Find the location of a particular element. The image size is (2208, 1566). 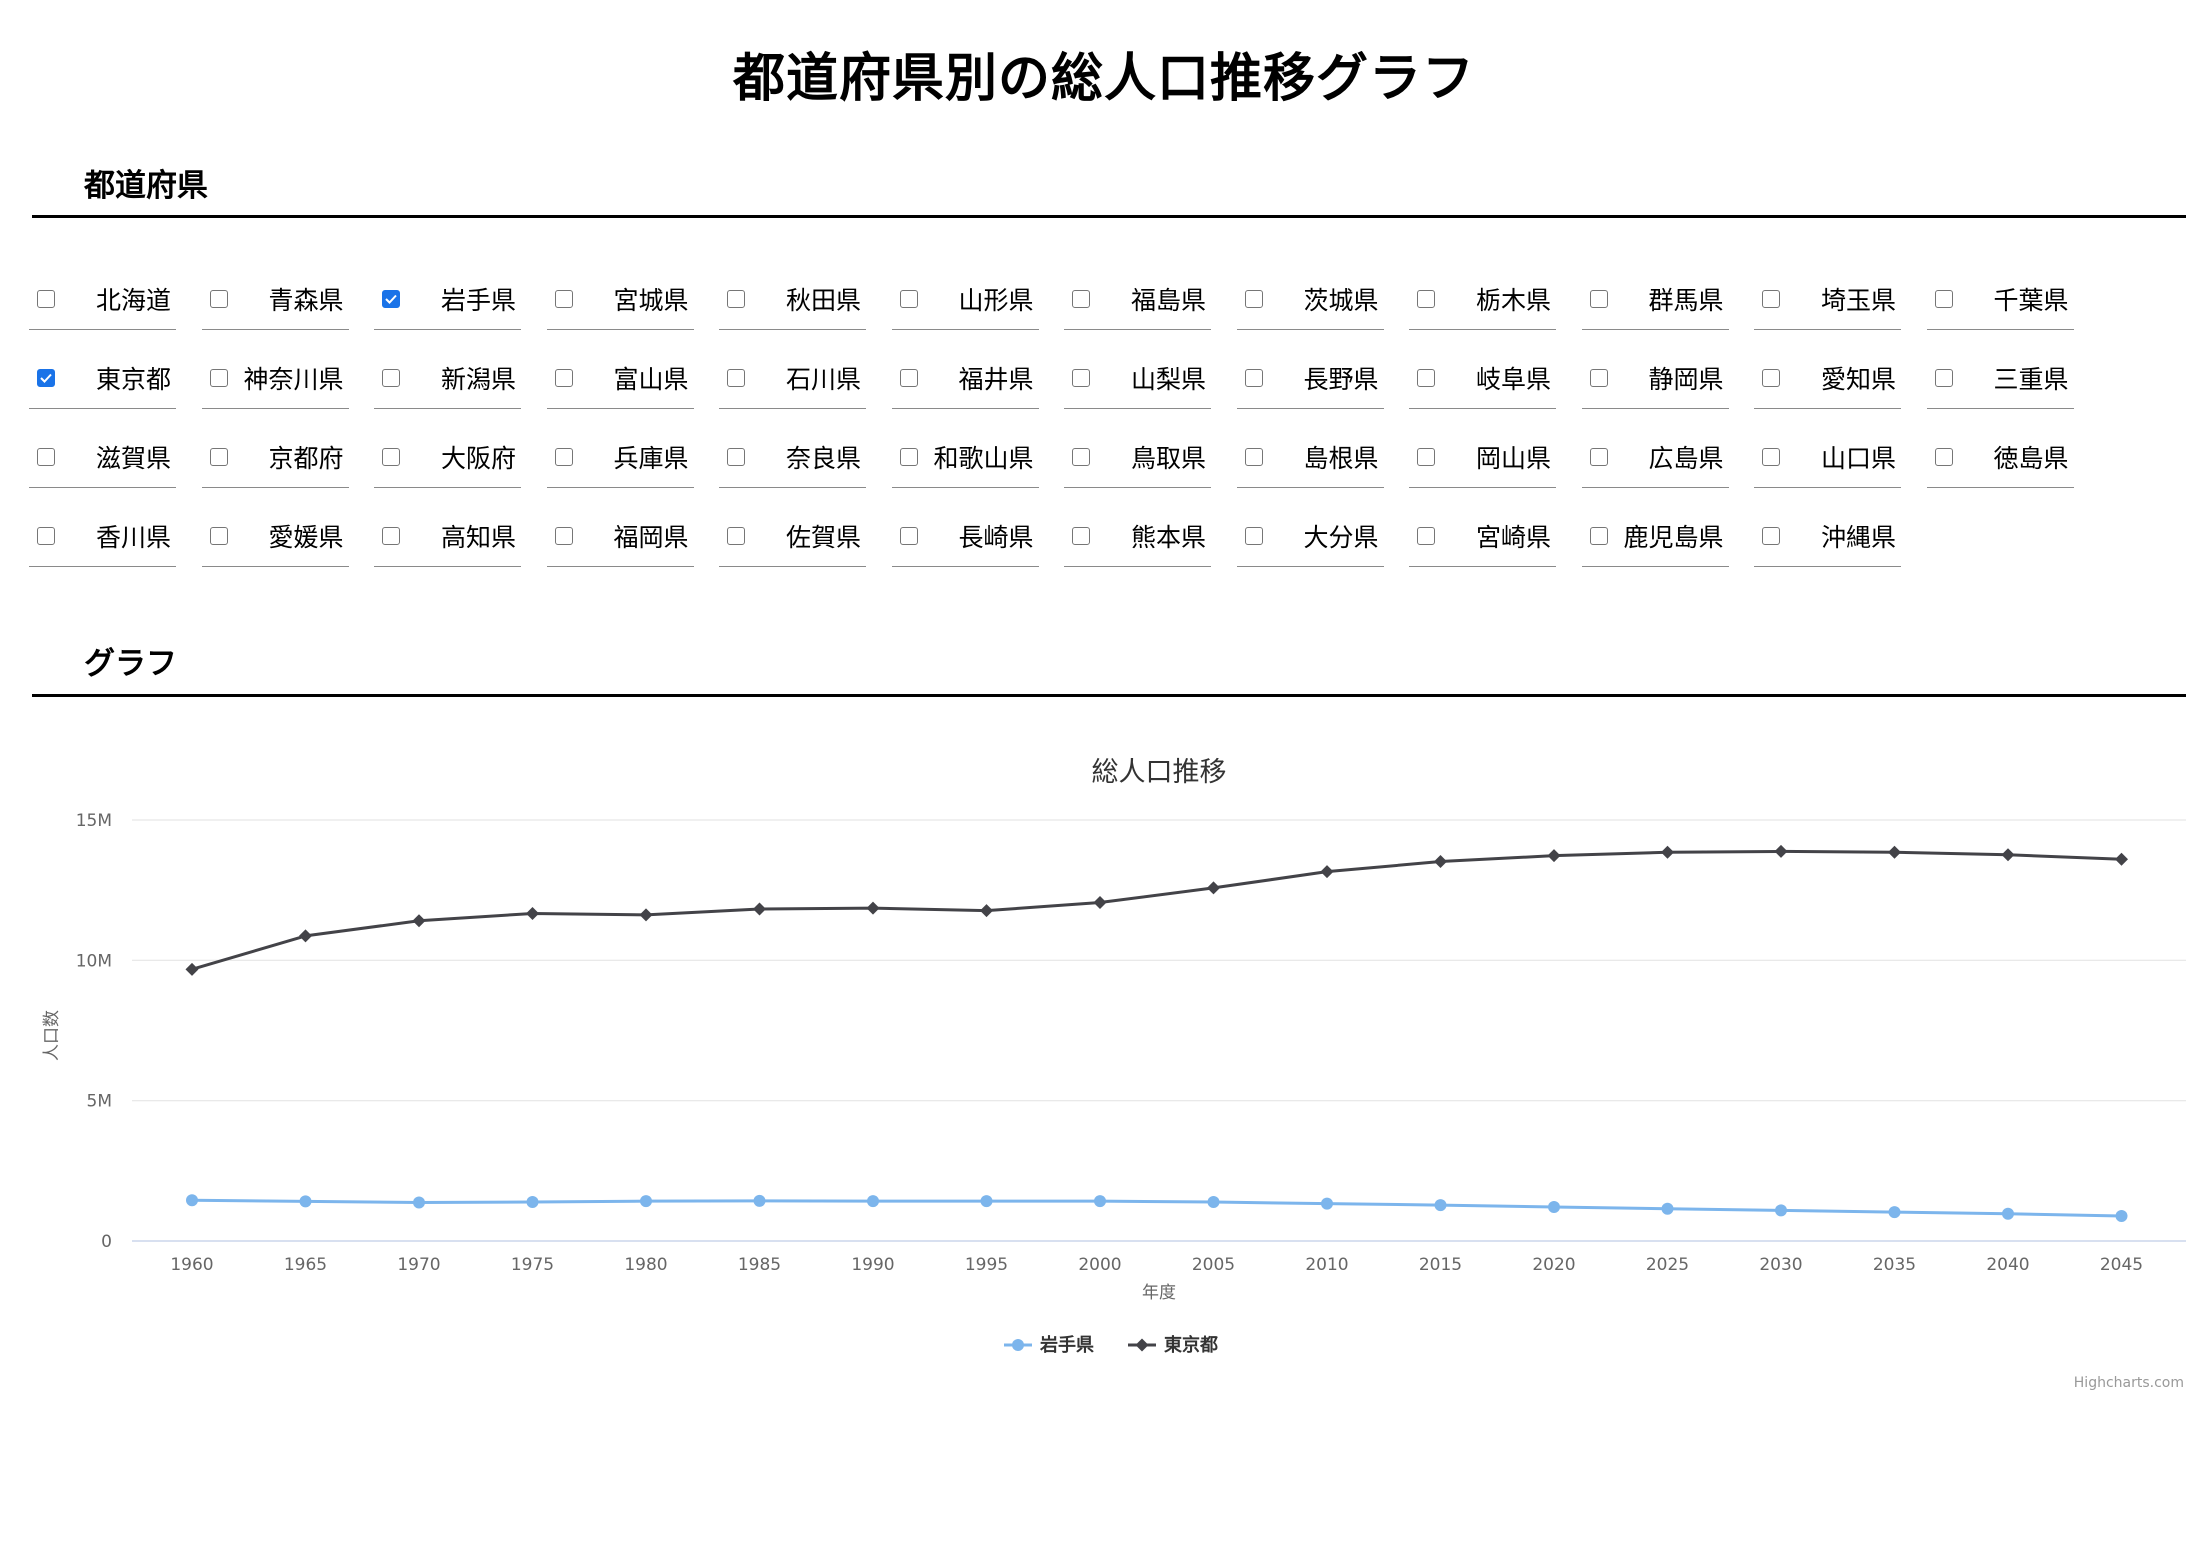

prefecture-option: 広島県 is located at coordinates (1655, 457).